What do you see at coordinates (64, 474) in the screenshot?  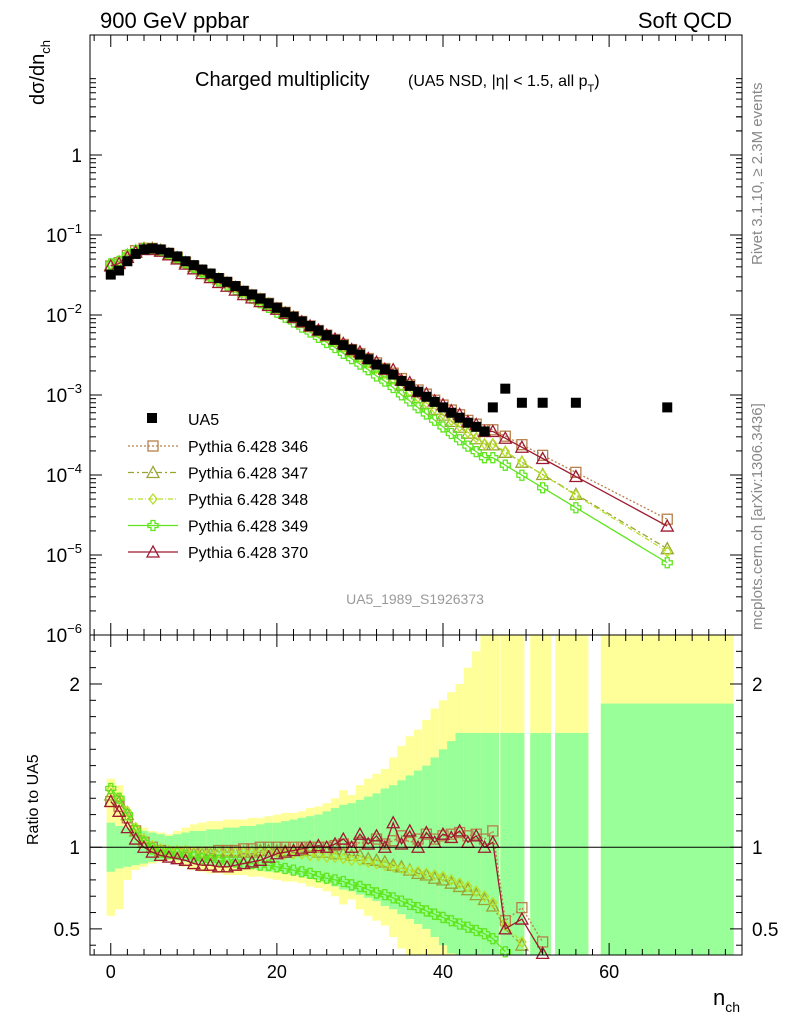 I see `y-tick-label: 10⁻⁴` at bounding box center [64, 474].